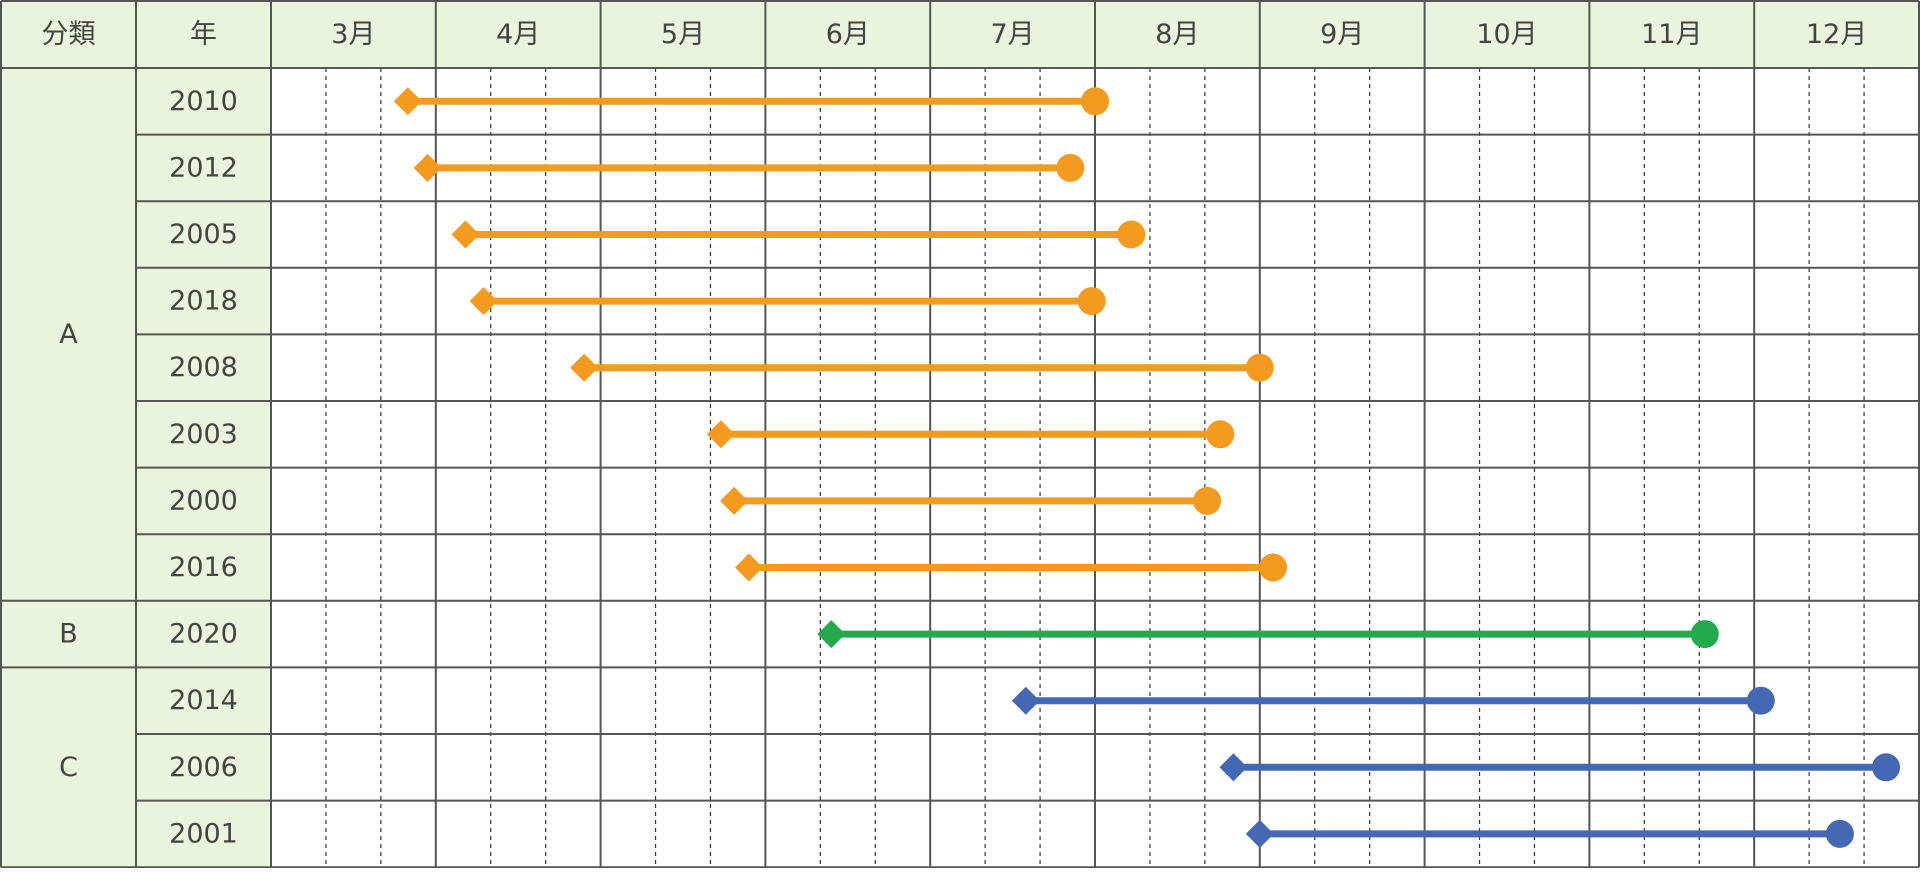 The width and height of the screenshot is (1920, 873). I want to click on year-label: 2003, so click(203, 434).